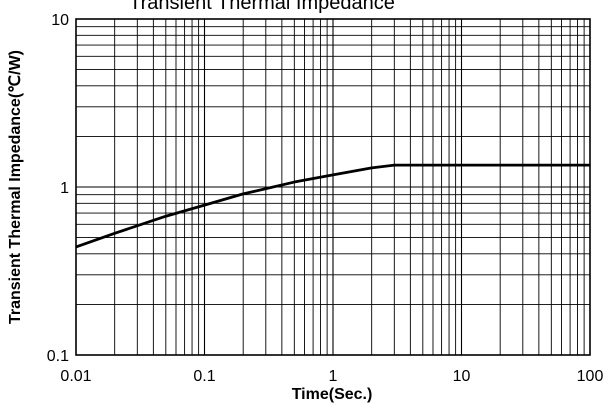 The image size is (612, 405). What do you see at coordinates (60, 20) in the screenshot?
I see `y-tick-label: 10` at bounding box center [60, 20].